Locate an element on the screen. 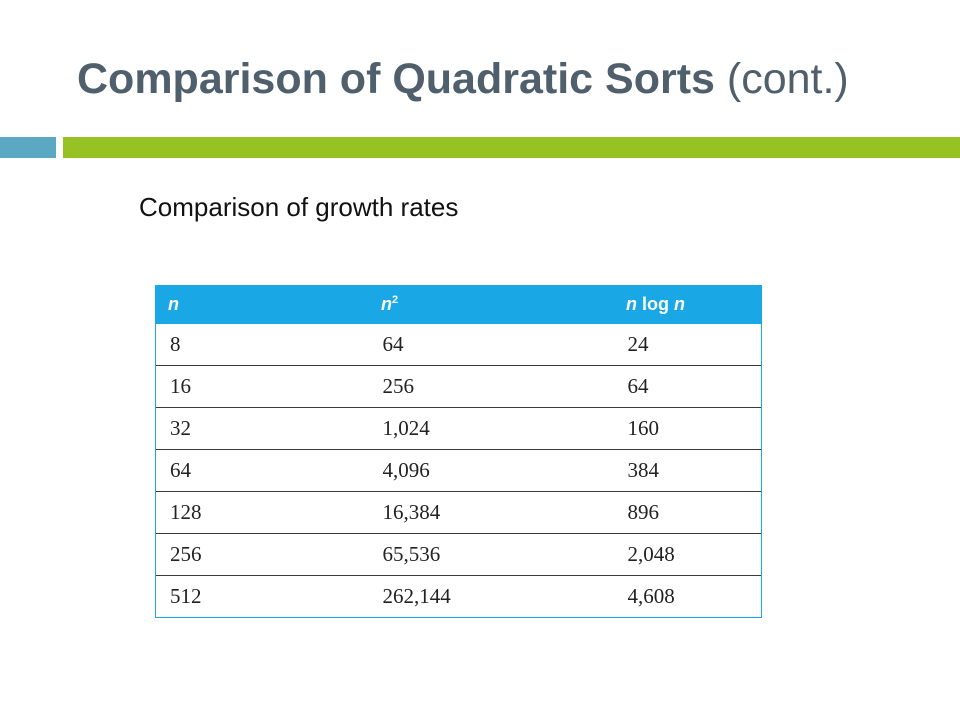 This screenshot has height=720, width=960. header-n-log-n: n log n is located at coordinates (687, 304).